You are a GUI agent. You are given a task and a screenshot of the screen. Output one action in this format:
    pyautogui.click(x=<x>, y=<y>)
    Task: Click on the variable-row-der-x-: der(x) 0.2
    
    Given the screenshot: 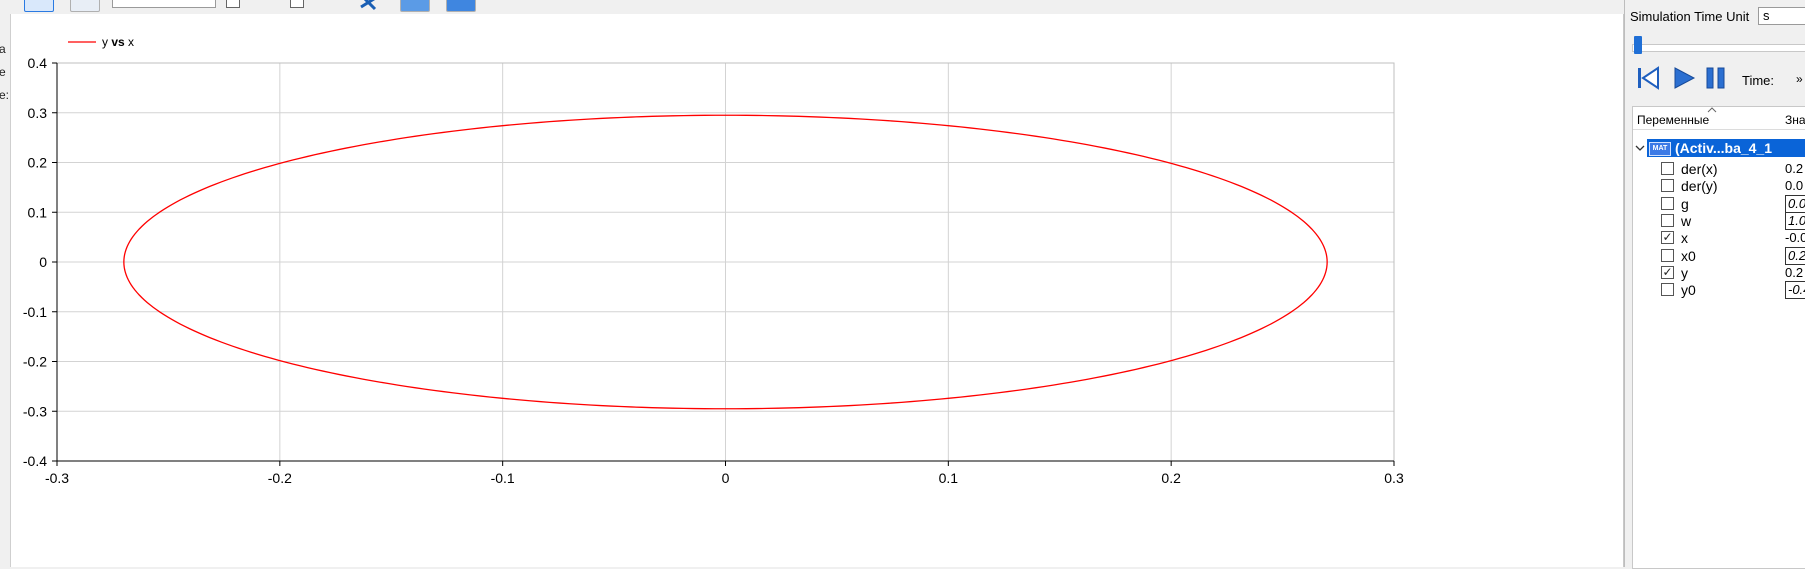 What is the action you would take?
    pyautogui.click(x=1719, y=169)
    